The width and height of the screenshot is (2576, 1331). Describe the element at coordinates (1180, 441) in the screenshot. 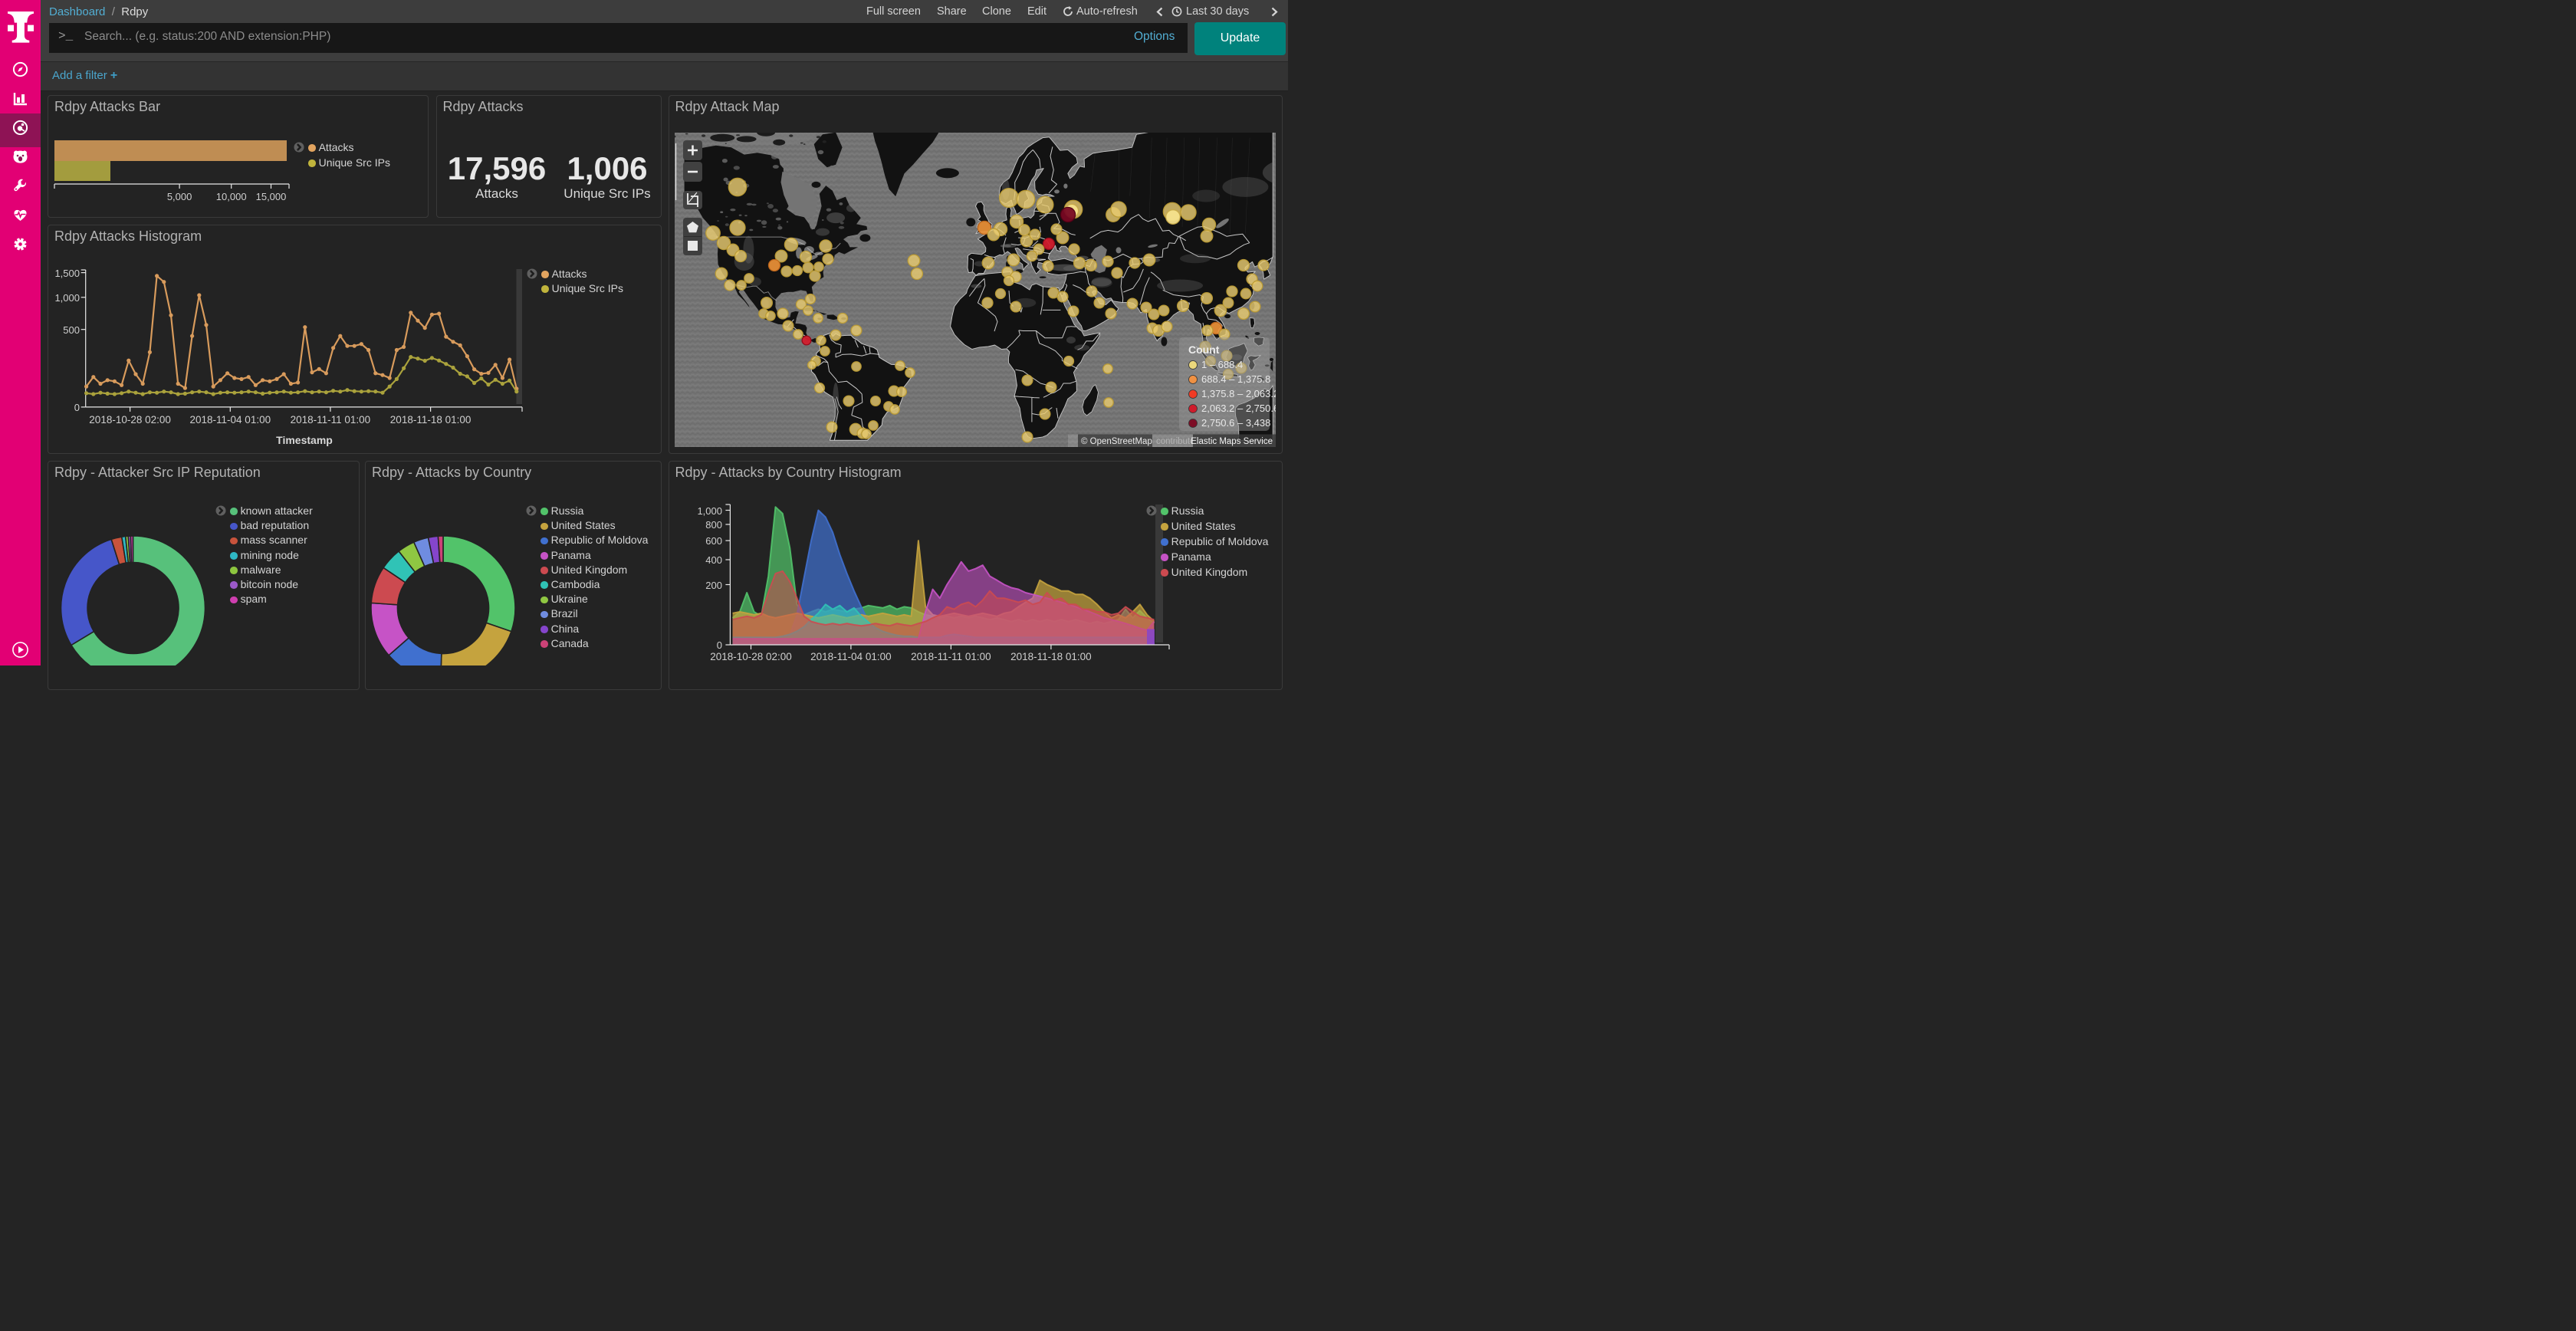

I see `svg-text: contributors,` at that location.